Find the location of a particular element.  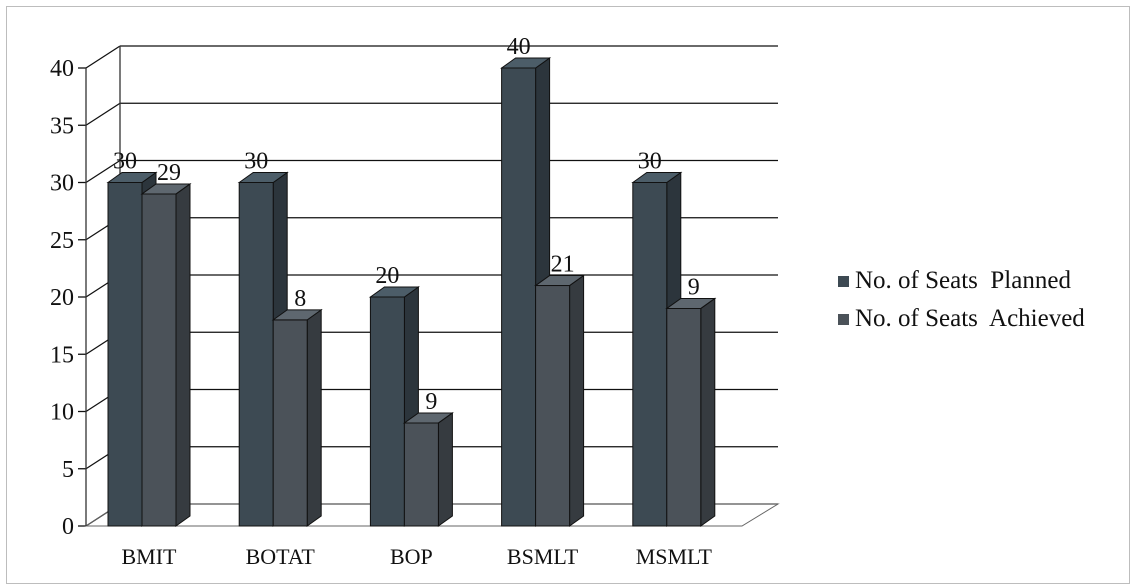

x-tick-label: BSMLT is located at coordinates (543, 556).